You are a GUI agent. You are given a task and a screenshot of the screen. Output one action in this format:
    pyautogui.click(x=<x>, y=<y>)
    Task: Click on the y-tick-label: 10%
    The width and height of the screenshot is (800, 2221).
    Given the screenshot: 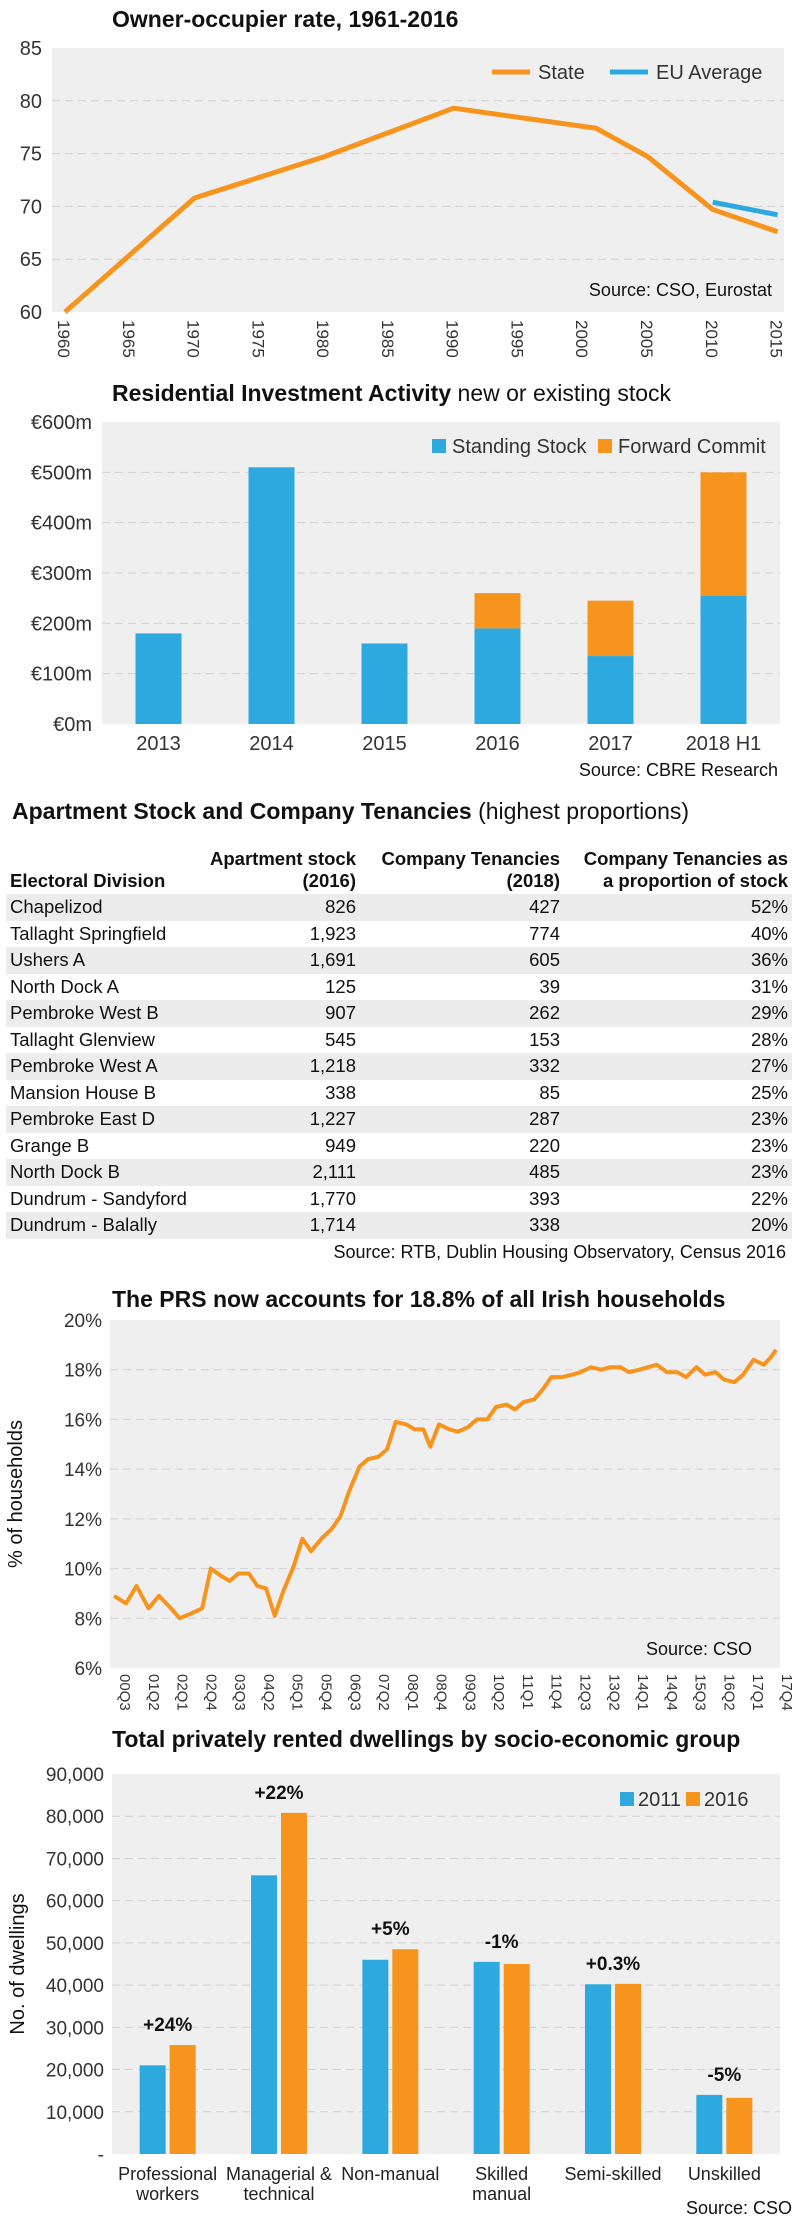 What is the action you would take?
    pyautogui.click(x=83, y=1570)
    